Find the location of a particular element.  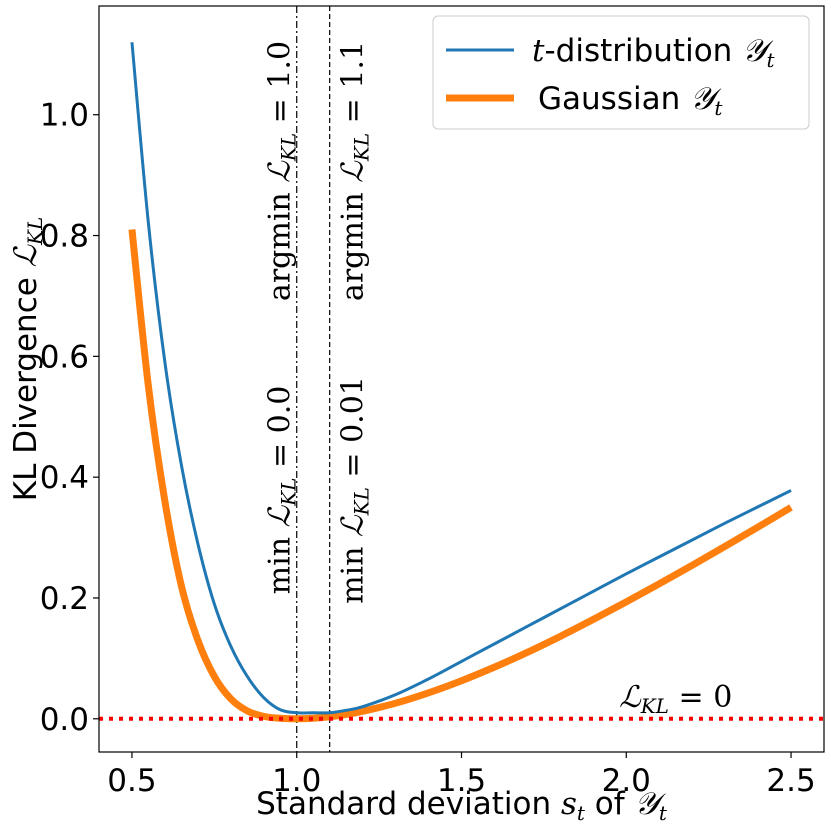

y-tick-label-1: 0.2 is located at coordinates (64, 599).